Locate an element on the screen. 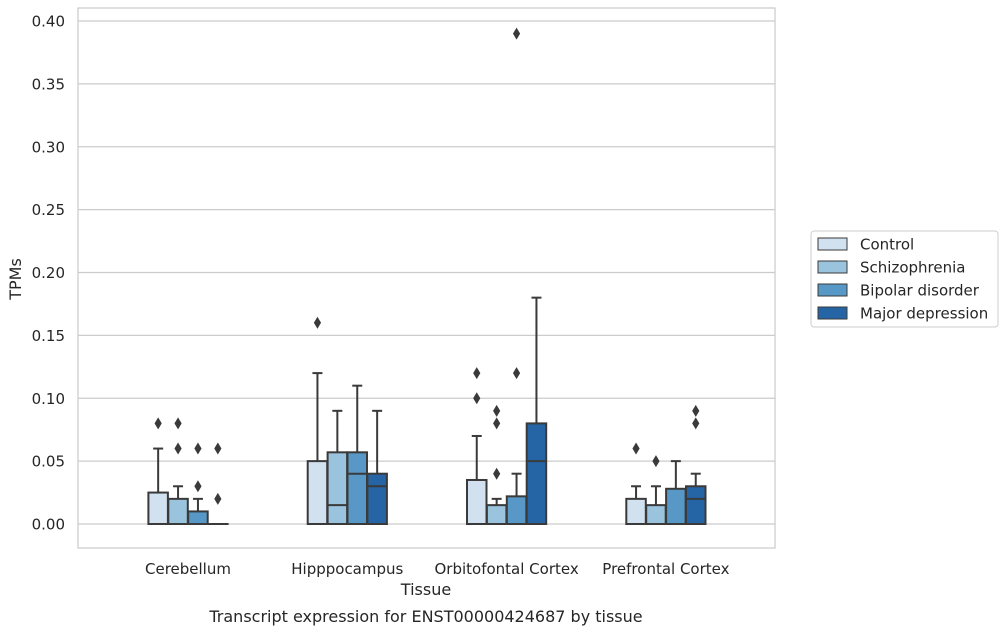  y-tick-label: 0.20 is located at coordinates (48, 273).